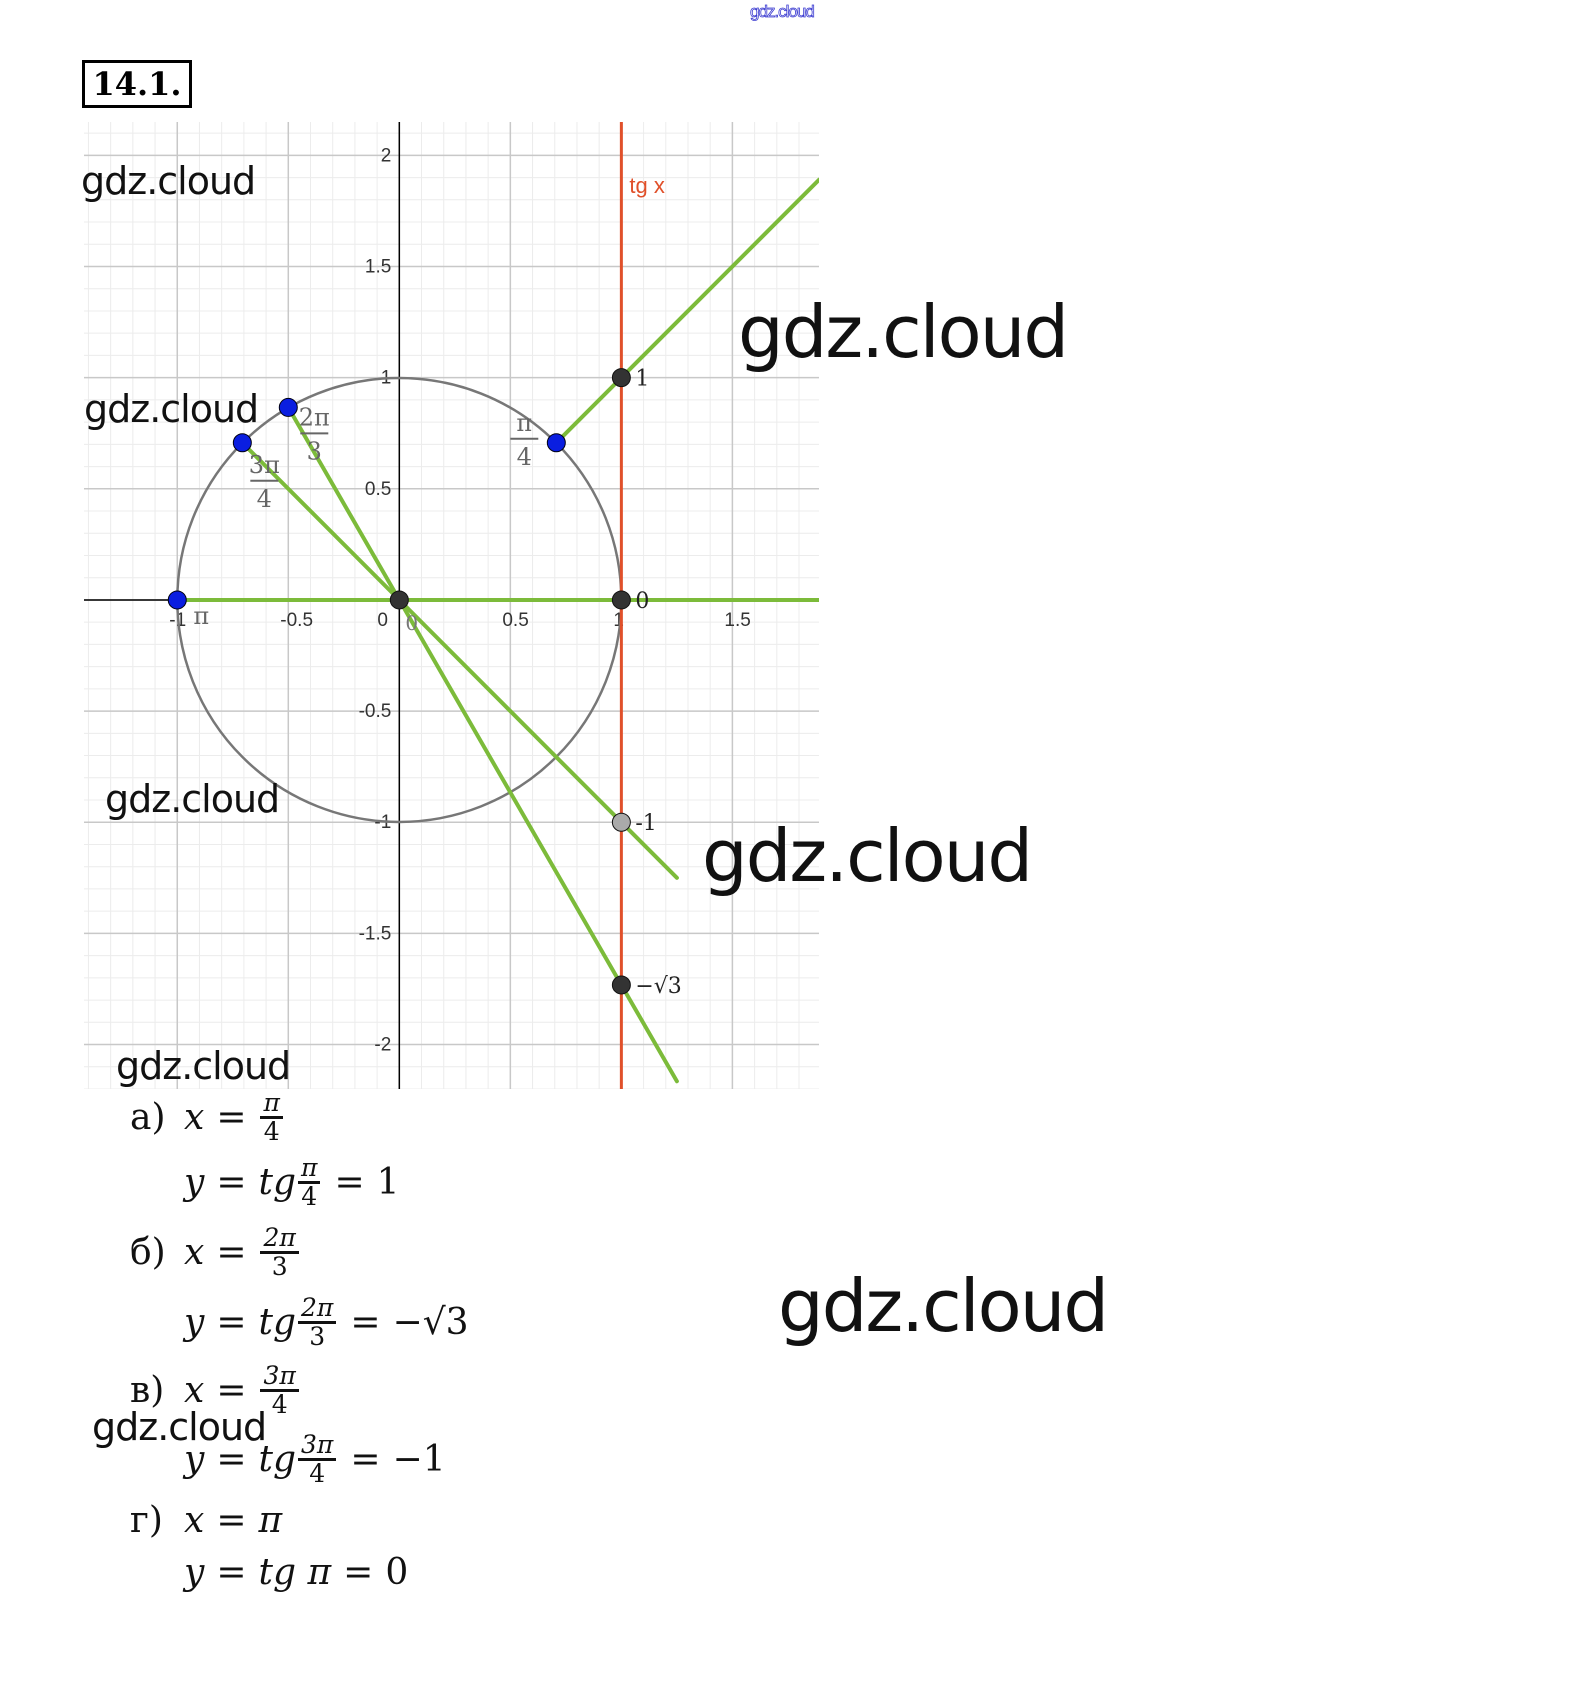  Describe the element at coordinates (646, 185) in the screenshot. I see `tangent-line-label: tg x` at that location.